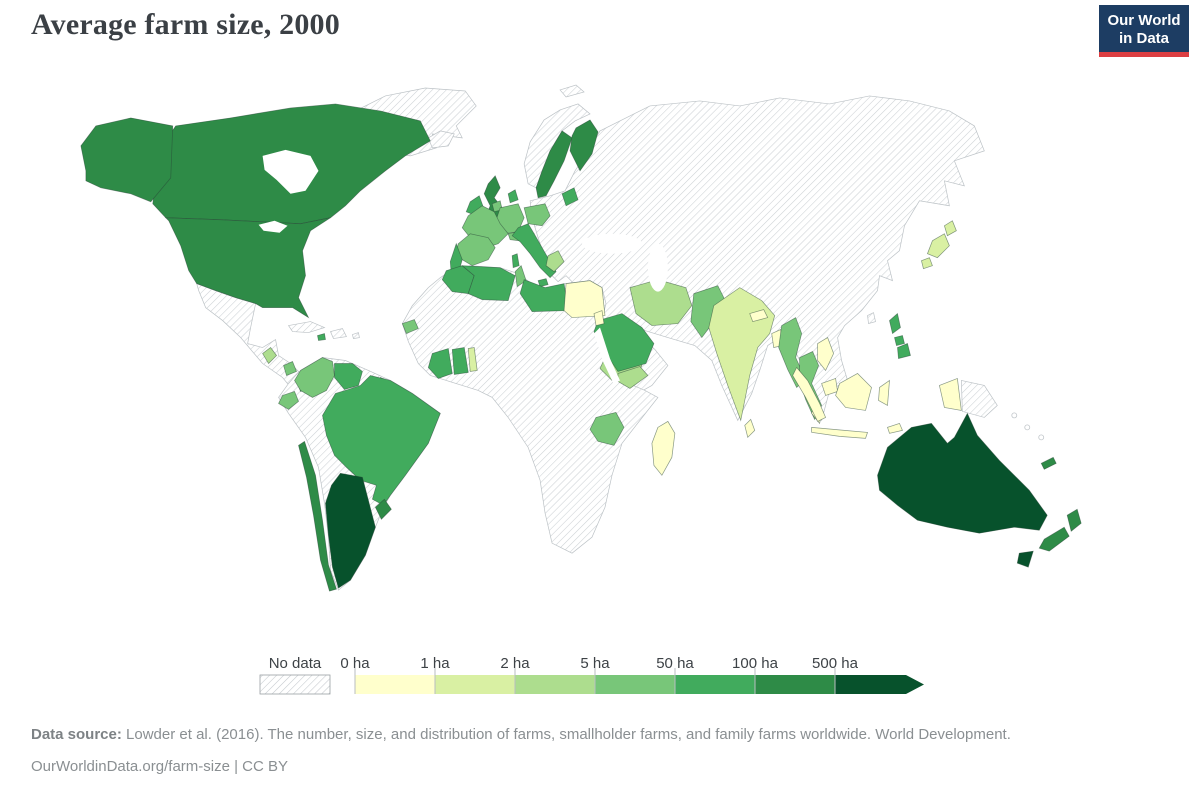 This screenshot has height=800, width=1200. I want to click on great-lakes, so click(273, 226).